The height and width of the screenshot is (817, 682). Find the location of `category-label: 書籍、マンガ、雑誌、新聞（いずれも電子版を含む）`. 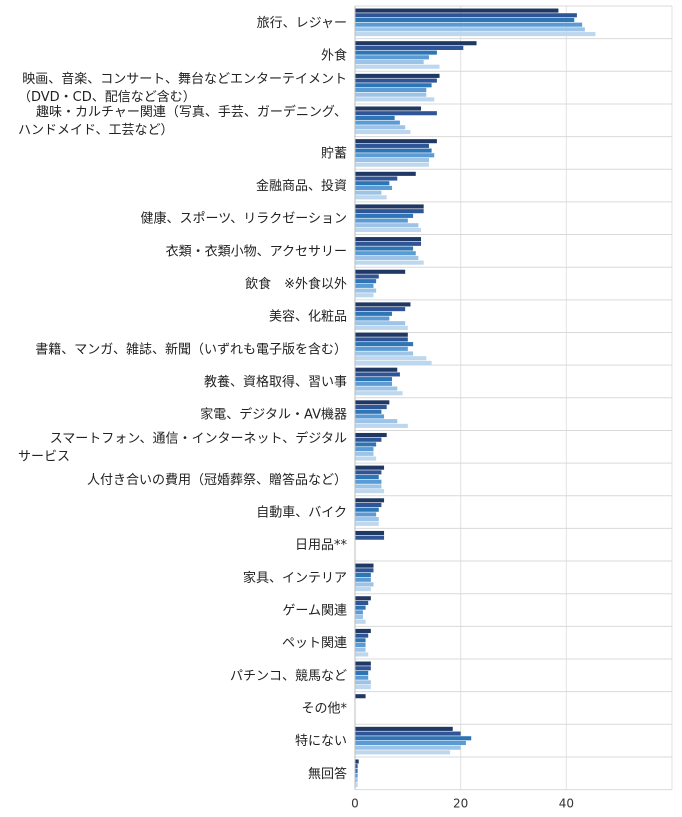

category-label: 書籍、マンガ、雑誌、新聞（いずれも電子版を含む） is located at coordinates (191, 349).